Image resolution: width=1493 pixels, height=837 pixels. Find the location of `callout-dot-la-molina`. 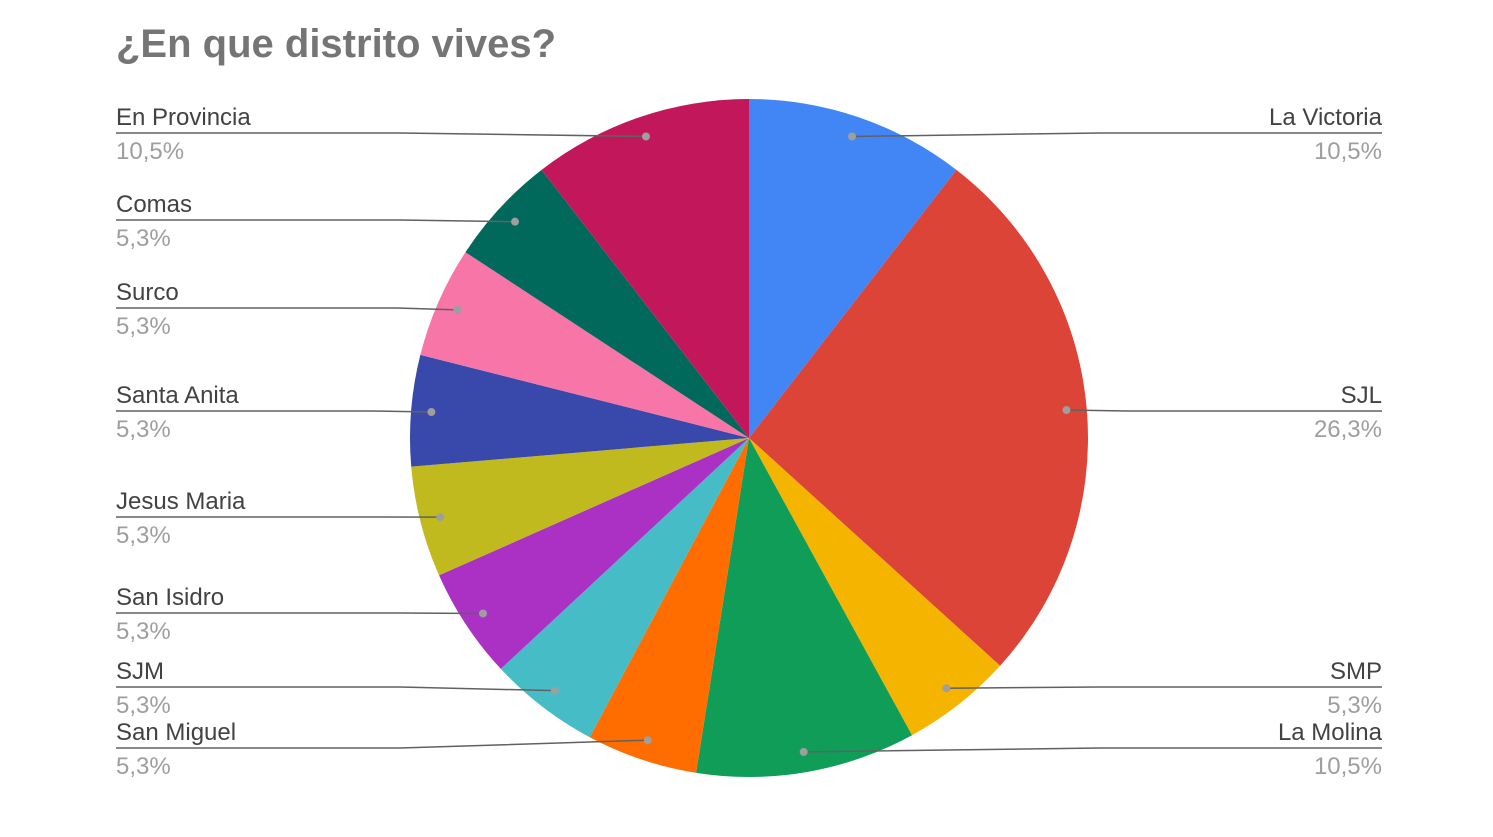

callout-dot-la-molina is located at coordinates (803, 751).